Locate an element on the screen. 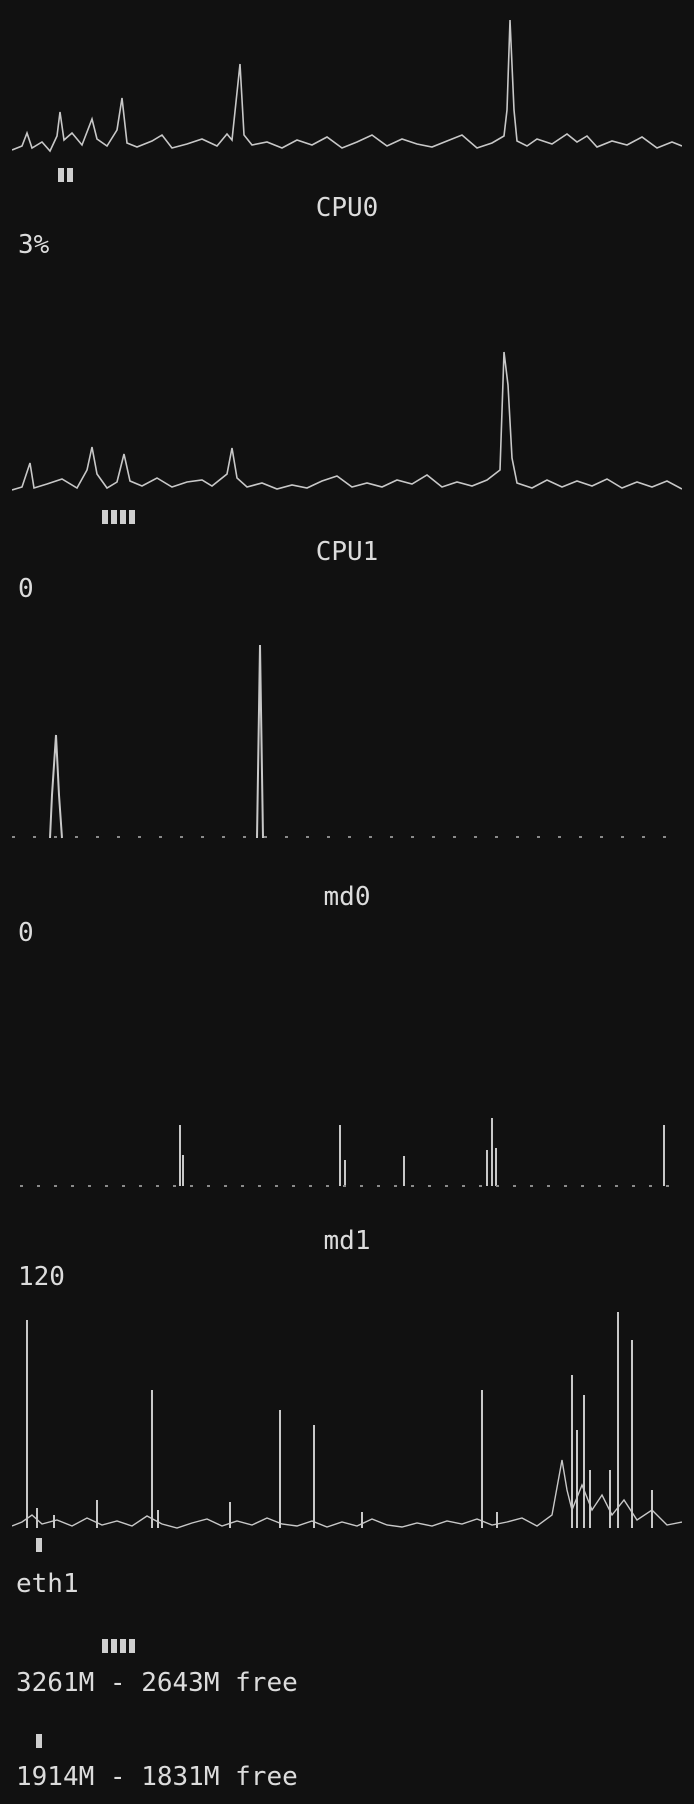 This screenshot has height=1804, width=694. graph-md0-svg is located at coordinates (351, 1152).